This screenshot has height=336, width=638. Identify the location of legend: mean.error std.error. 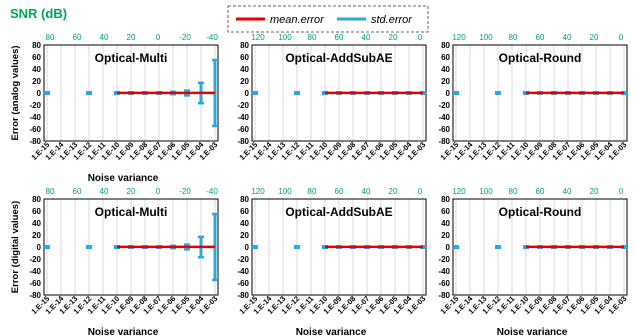
(328, 19).